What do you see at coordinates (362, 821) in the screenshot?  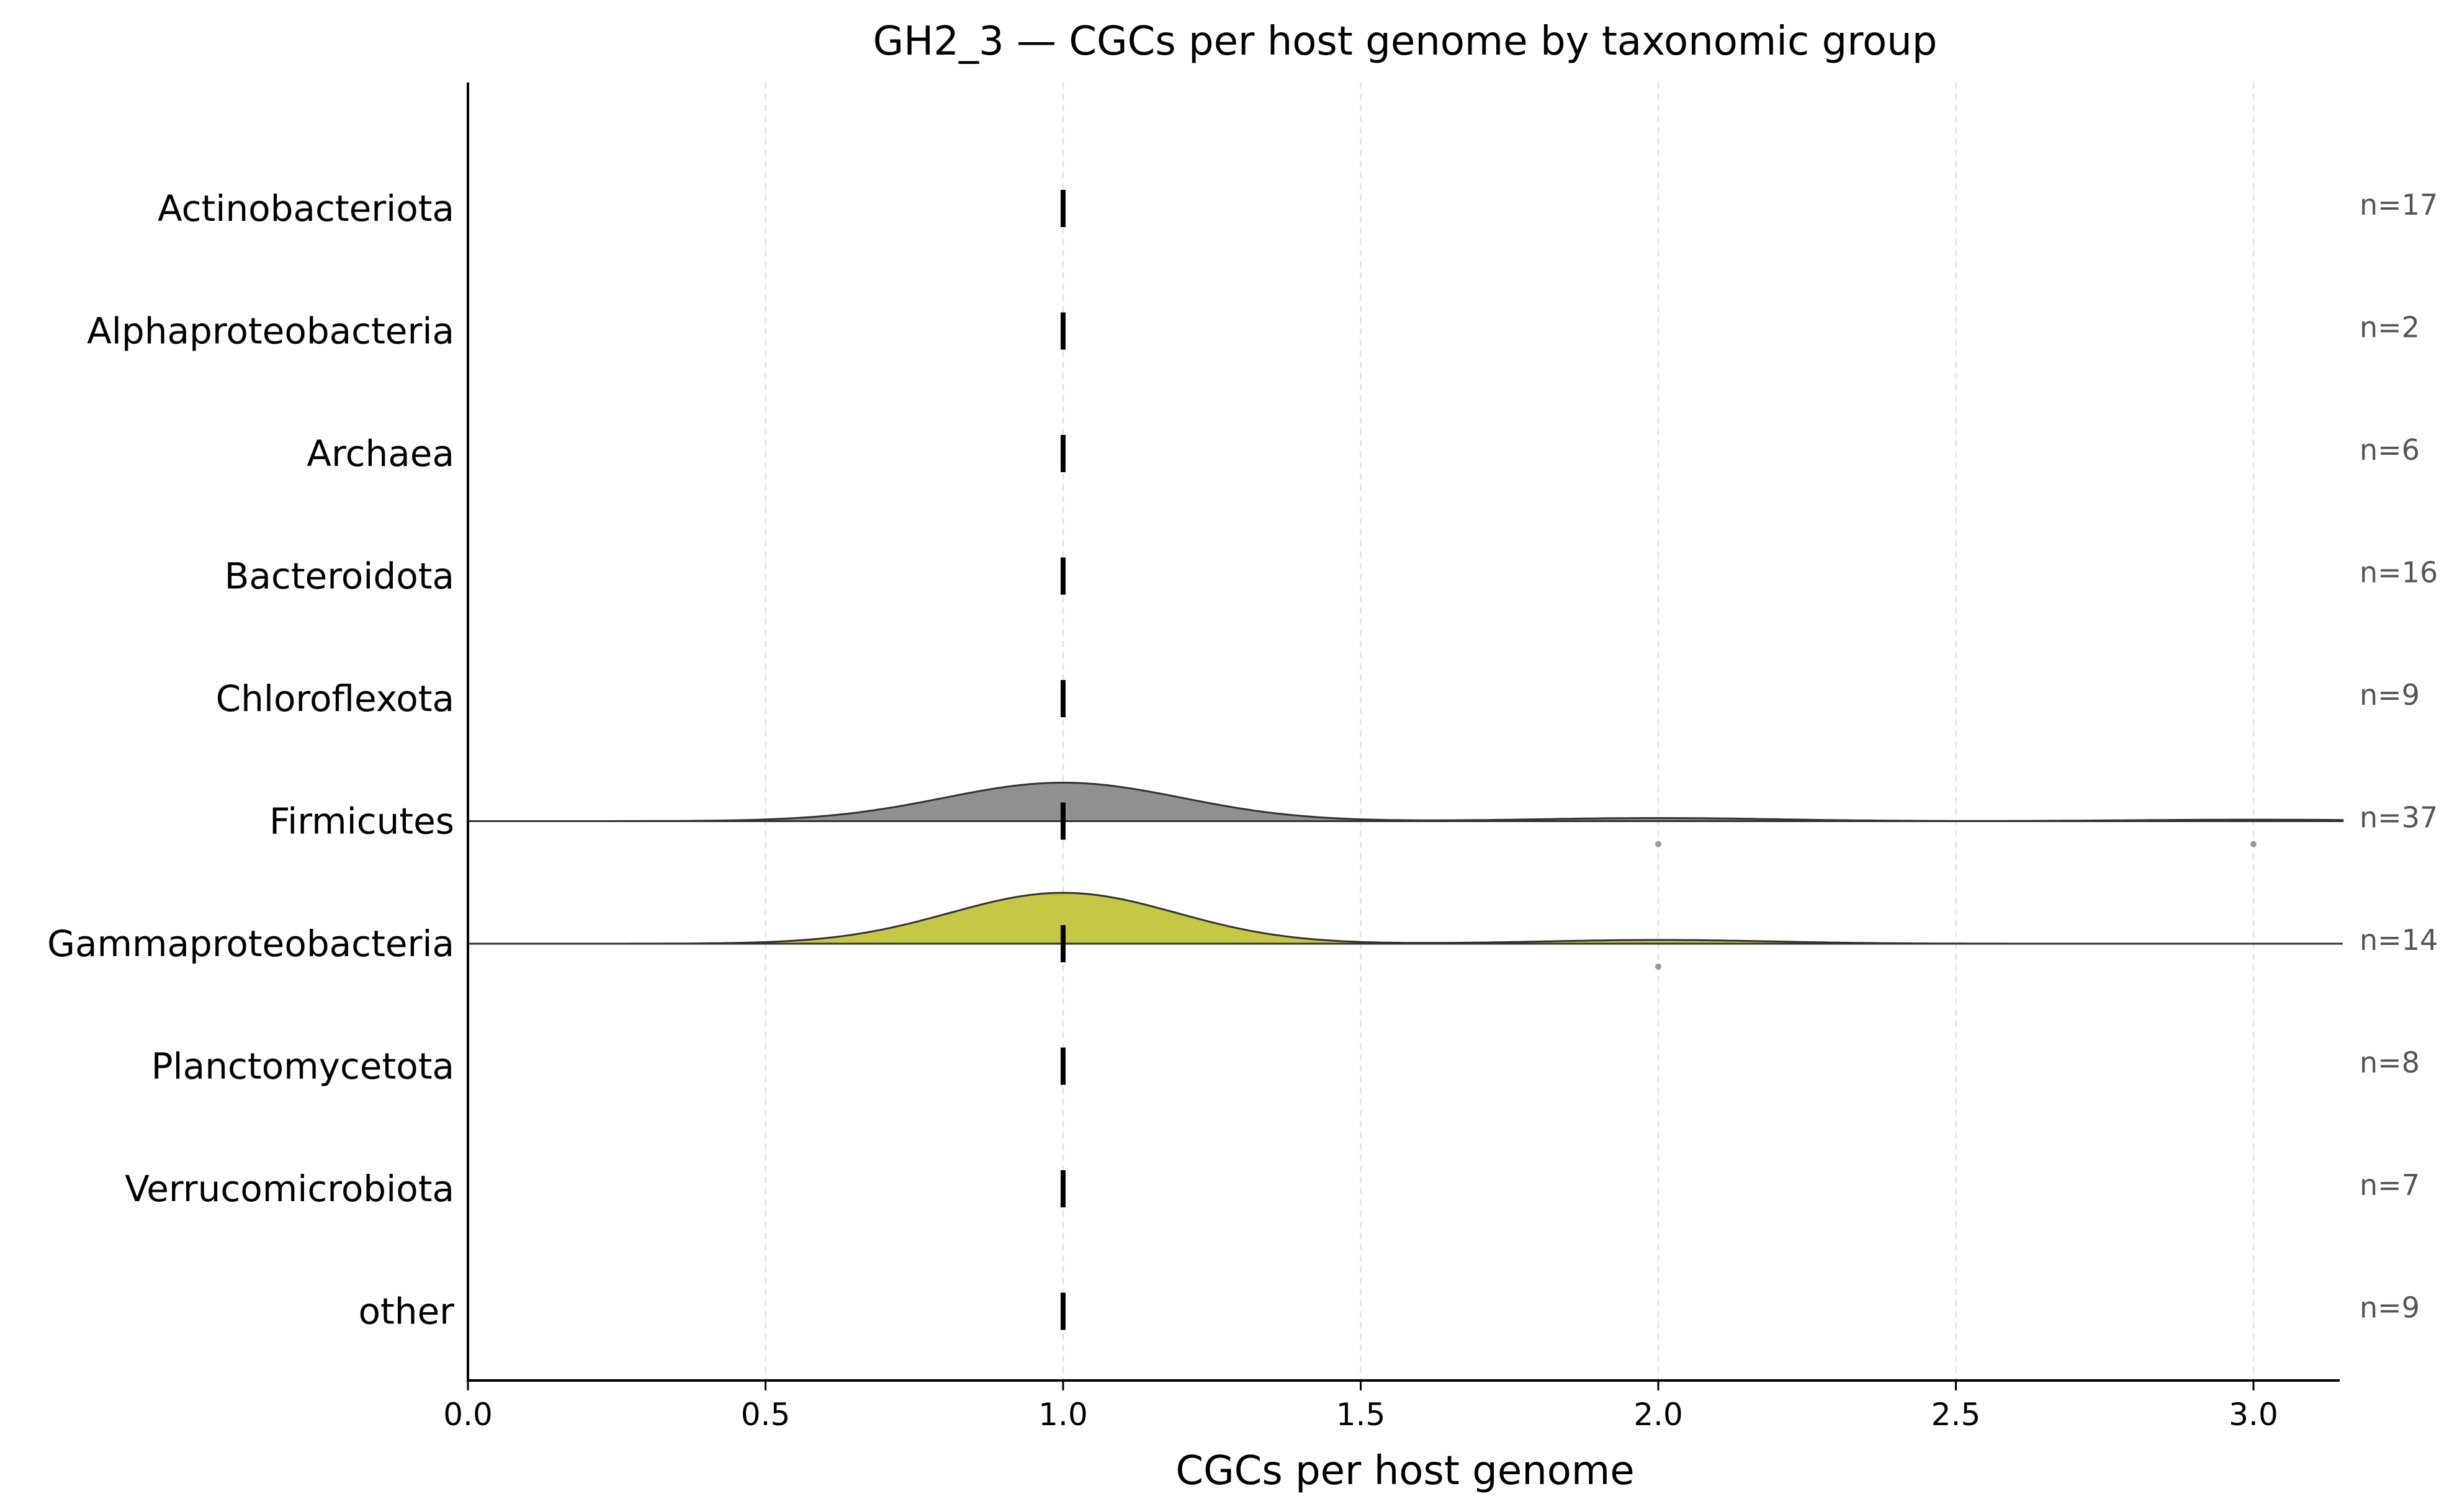 I see `group-label: Firmicutes` at bounding box center [362, 821].